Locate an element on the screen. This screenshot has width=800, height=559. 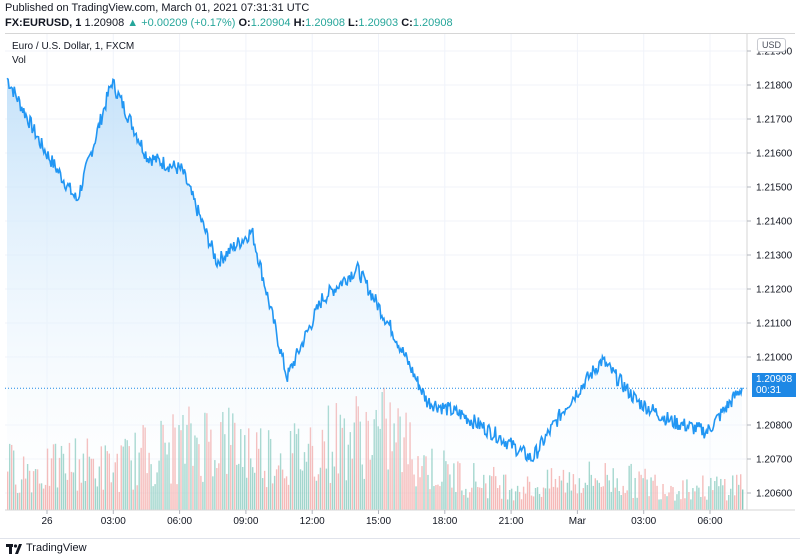
y-tick-label: 1.21100 is located at coordinates (774, 324).